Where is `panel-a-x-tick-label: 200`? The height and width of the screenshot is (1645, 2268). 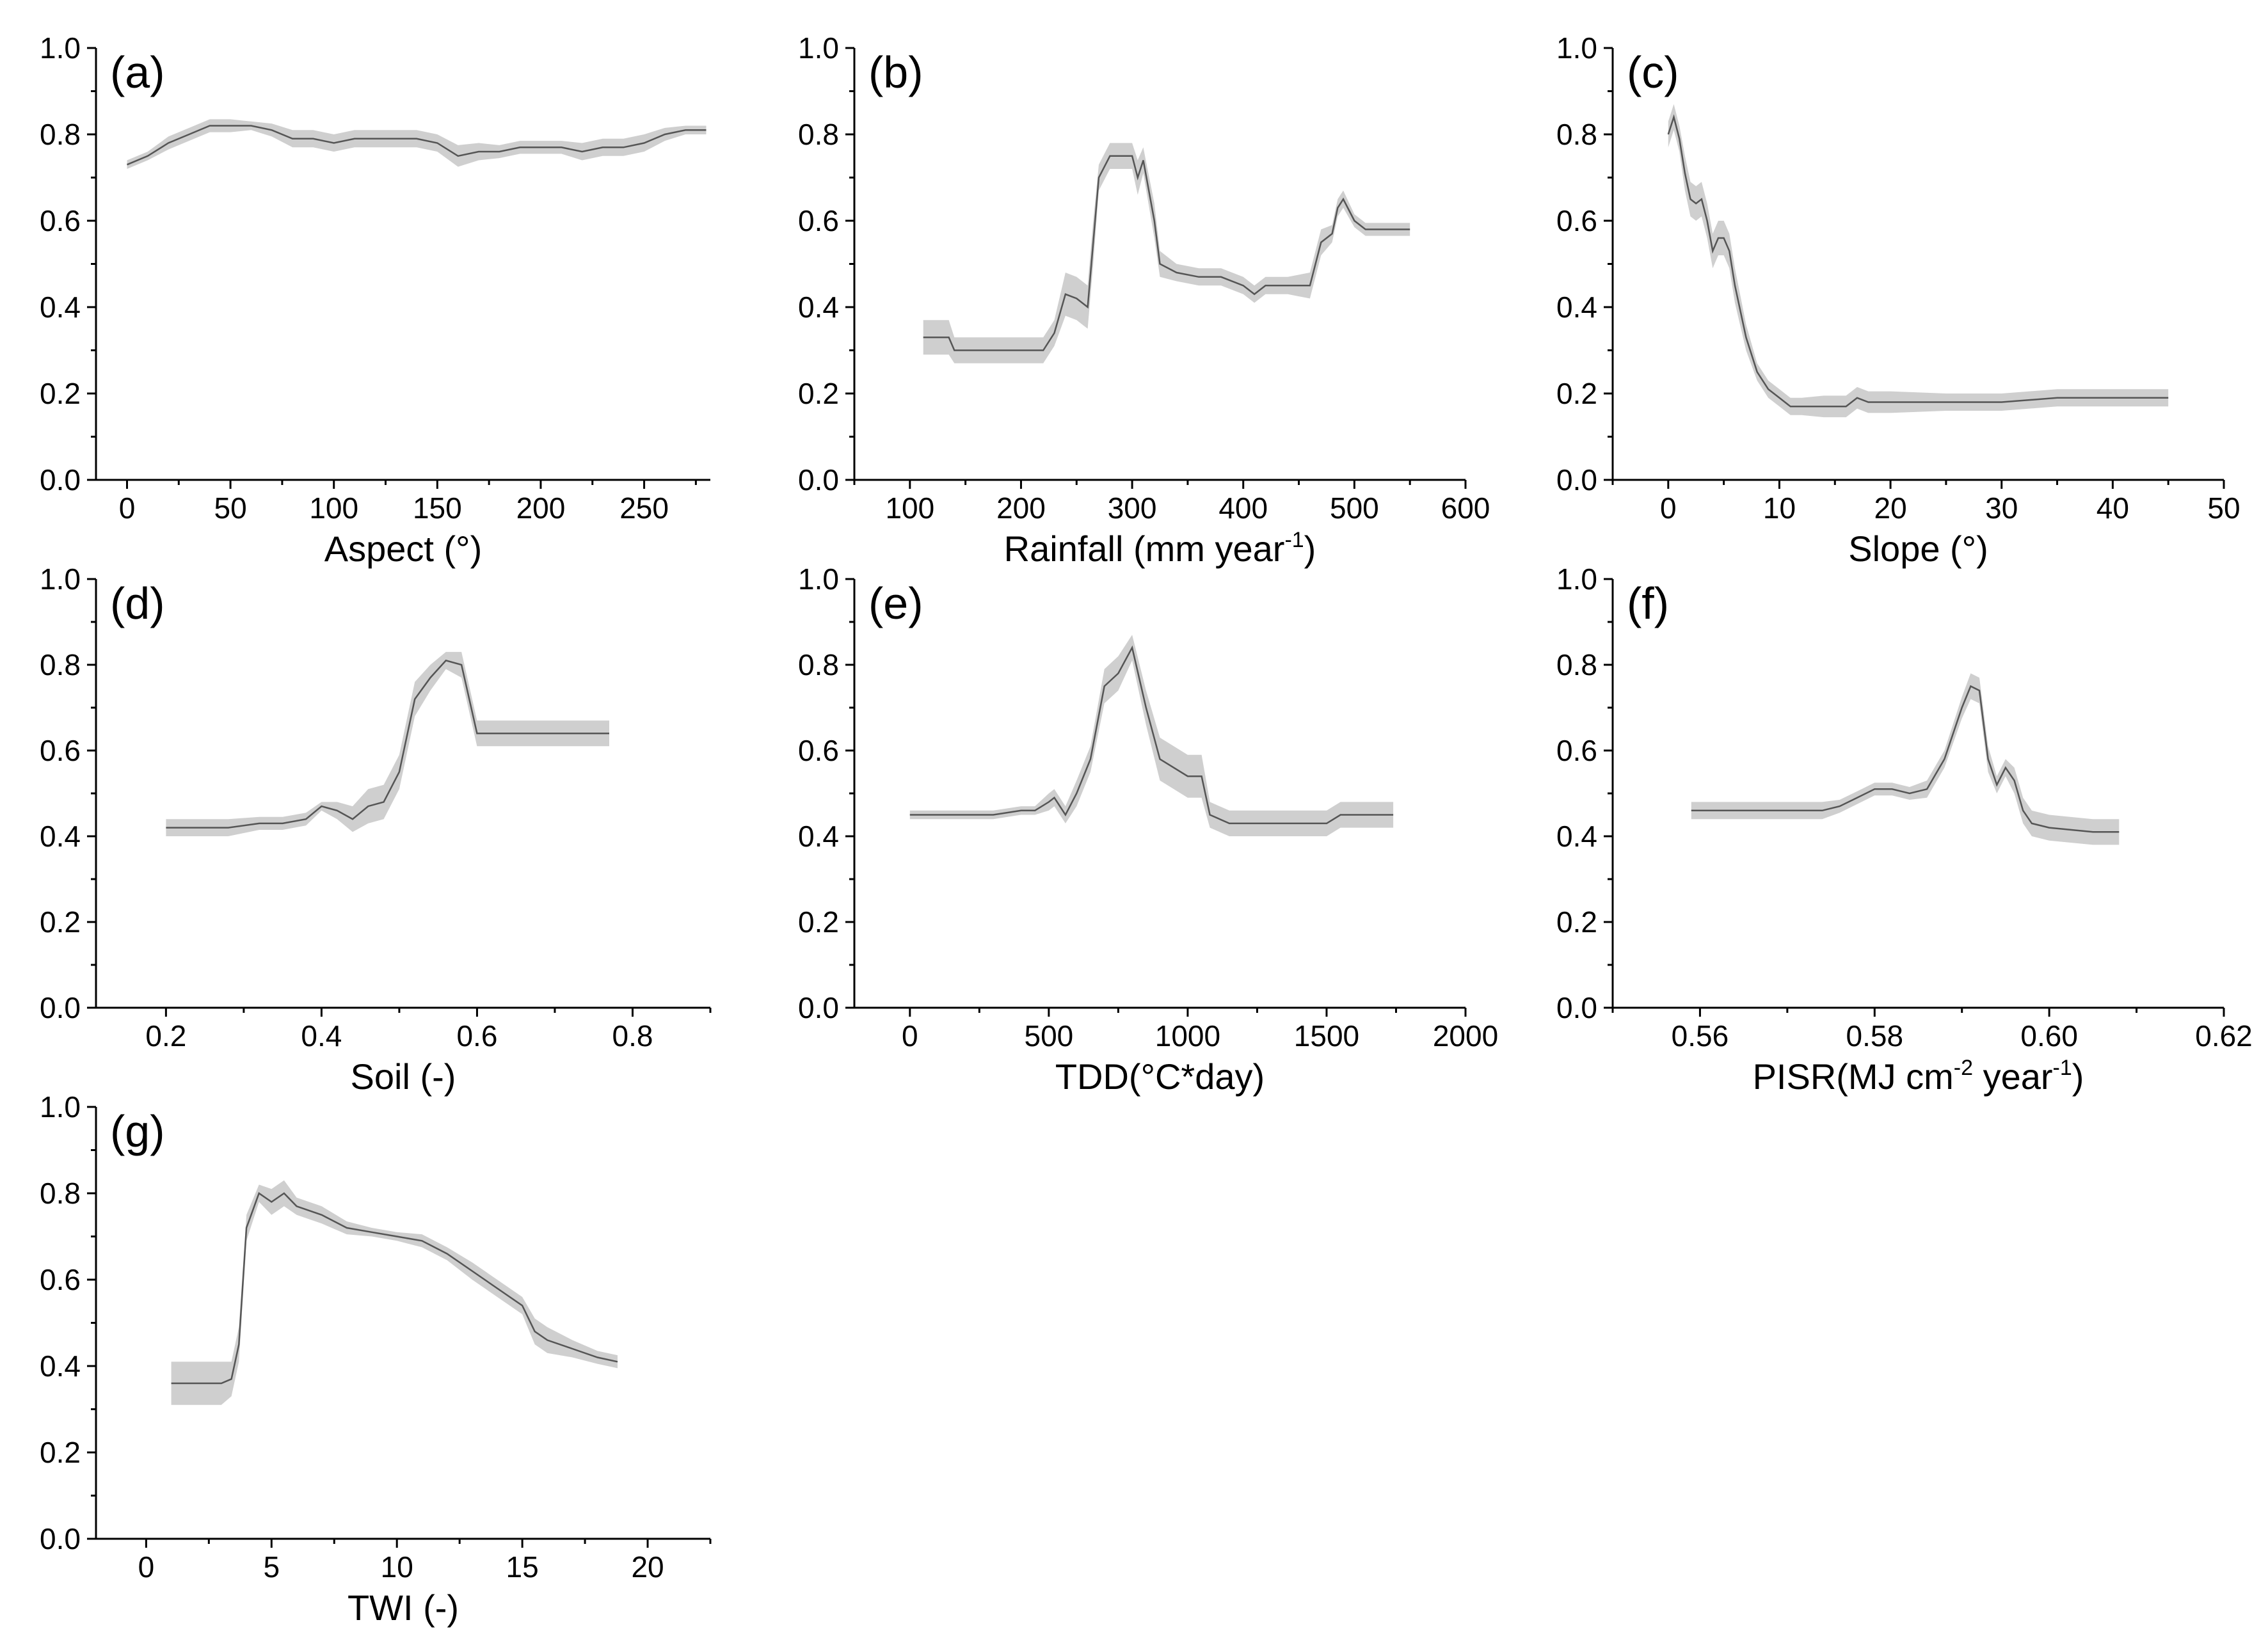 panel-a-x-tick-label: 200 is located at coordinates (541, 508).